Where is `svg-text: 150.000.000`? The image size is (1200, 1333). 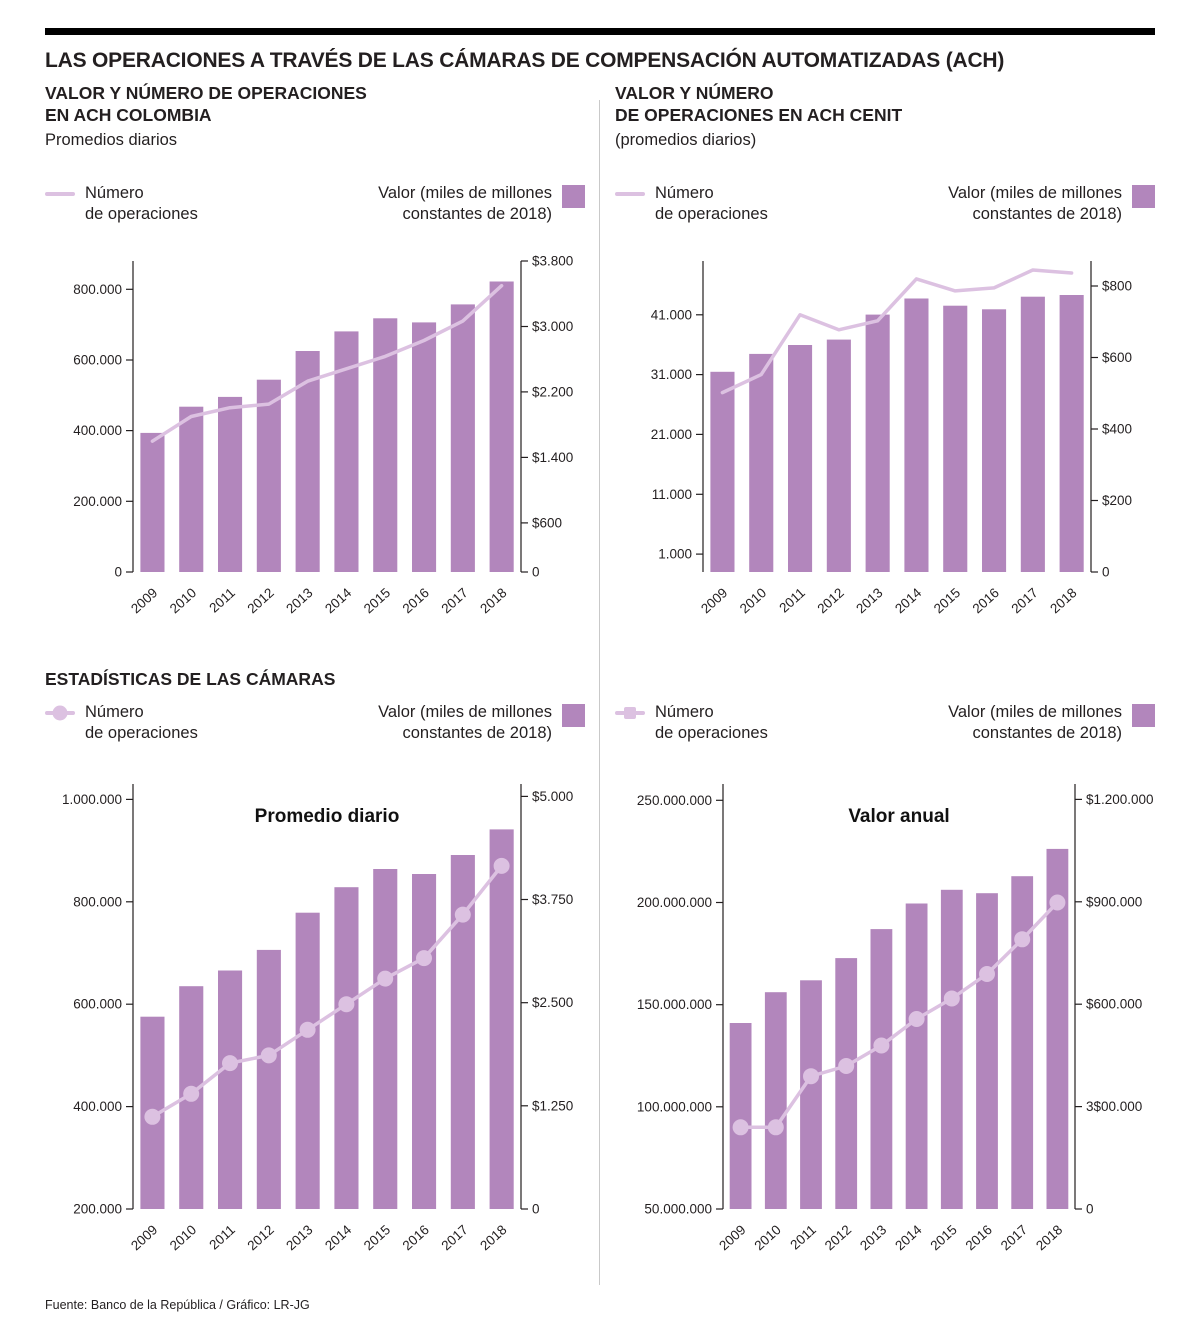 svg-text: 150.000.000 is located at coordinates (674, 1004).